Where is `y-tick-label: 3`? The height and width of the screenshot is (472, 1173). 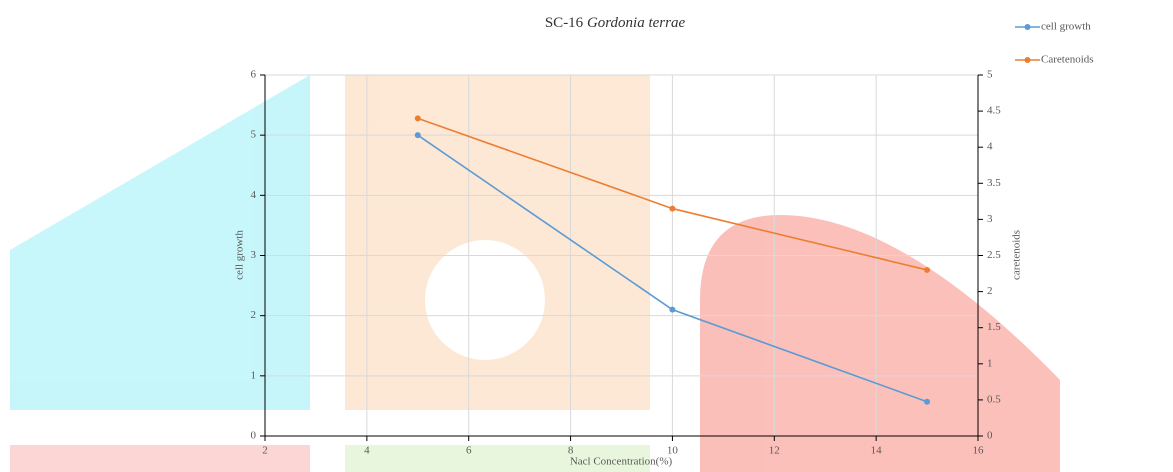 y-tick-label: 3 is located at coordinates (254, 255).